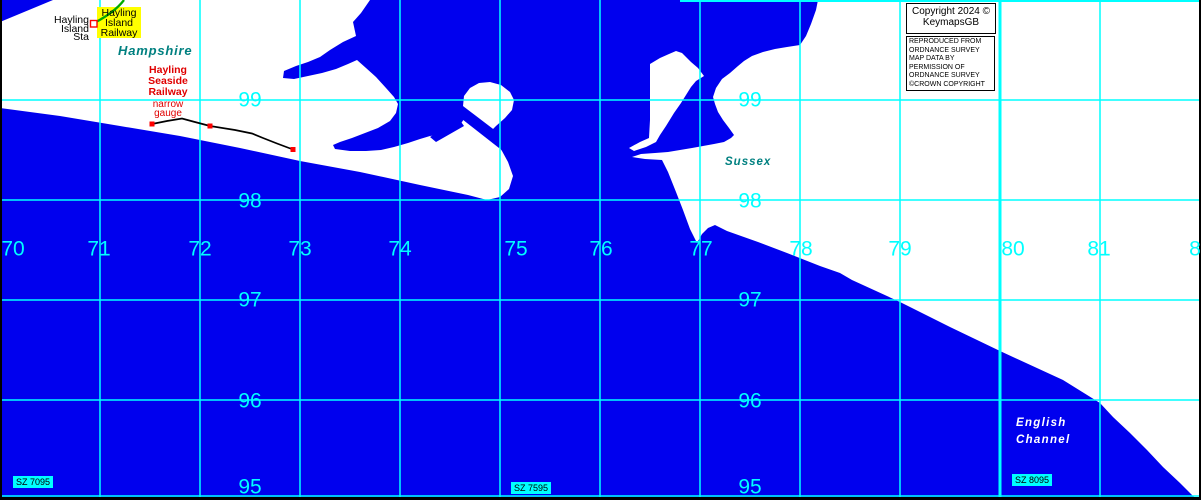 The width and height of the screenshot is (1201, 500). I want to click on railway-label-highlight, so click(119, 22).